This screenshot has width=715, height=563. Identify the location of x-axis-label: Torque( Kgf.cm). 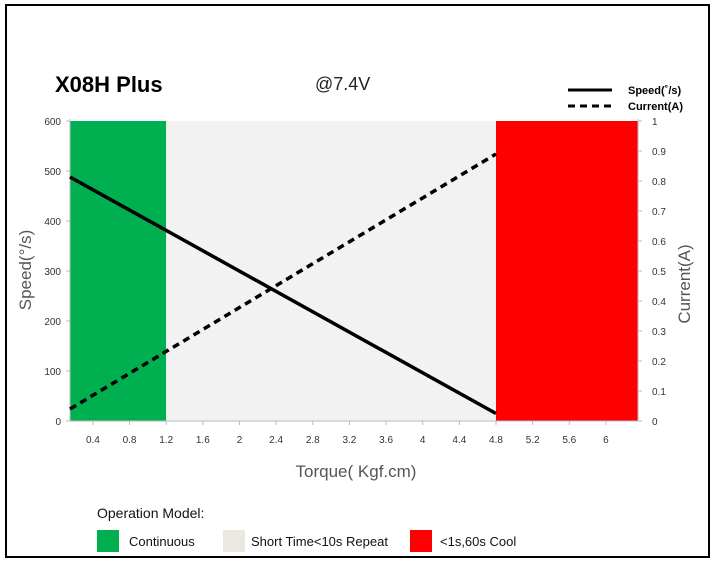
(356, 471).